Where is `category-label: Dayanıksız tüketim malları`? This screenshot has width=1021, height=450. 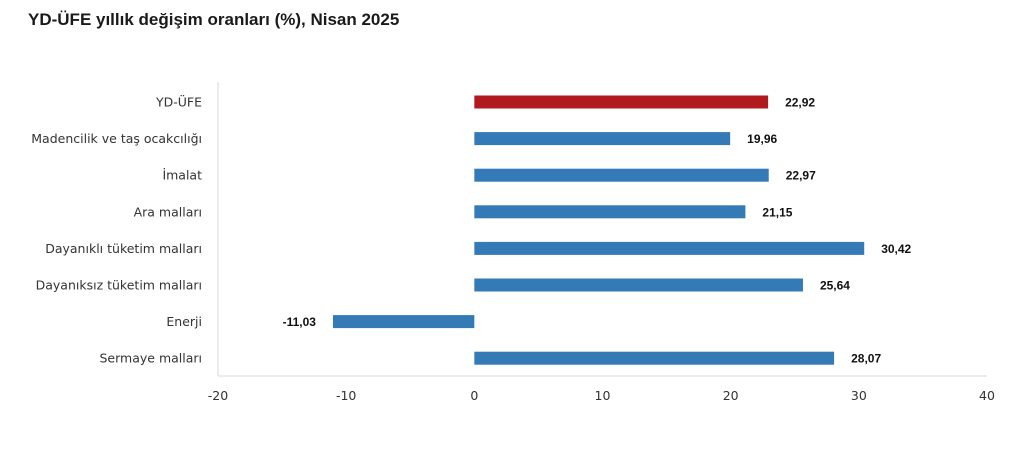 category-label: Dayanıksız tüketim malları is located at coordinates (119, 285).